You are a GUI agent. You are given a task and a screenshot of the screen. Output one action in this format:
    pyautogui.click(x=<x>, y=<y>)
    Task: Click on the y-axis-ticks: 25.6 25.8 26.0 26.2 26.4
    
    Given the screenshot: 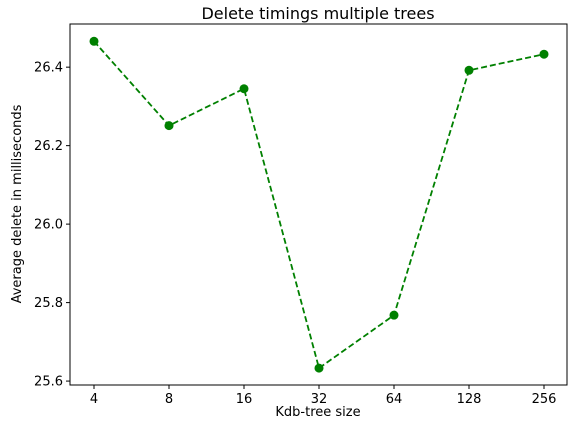 What is the action you would take?
    pyautogui.click(x=52, y=225)
    